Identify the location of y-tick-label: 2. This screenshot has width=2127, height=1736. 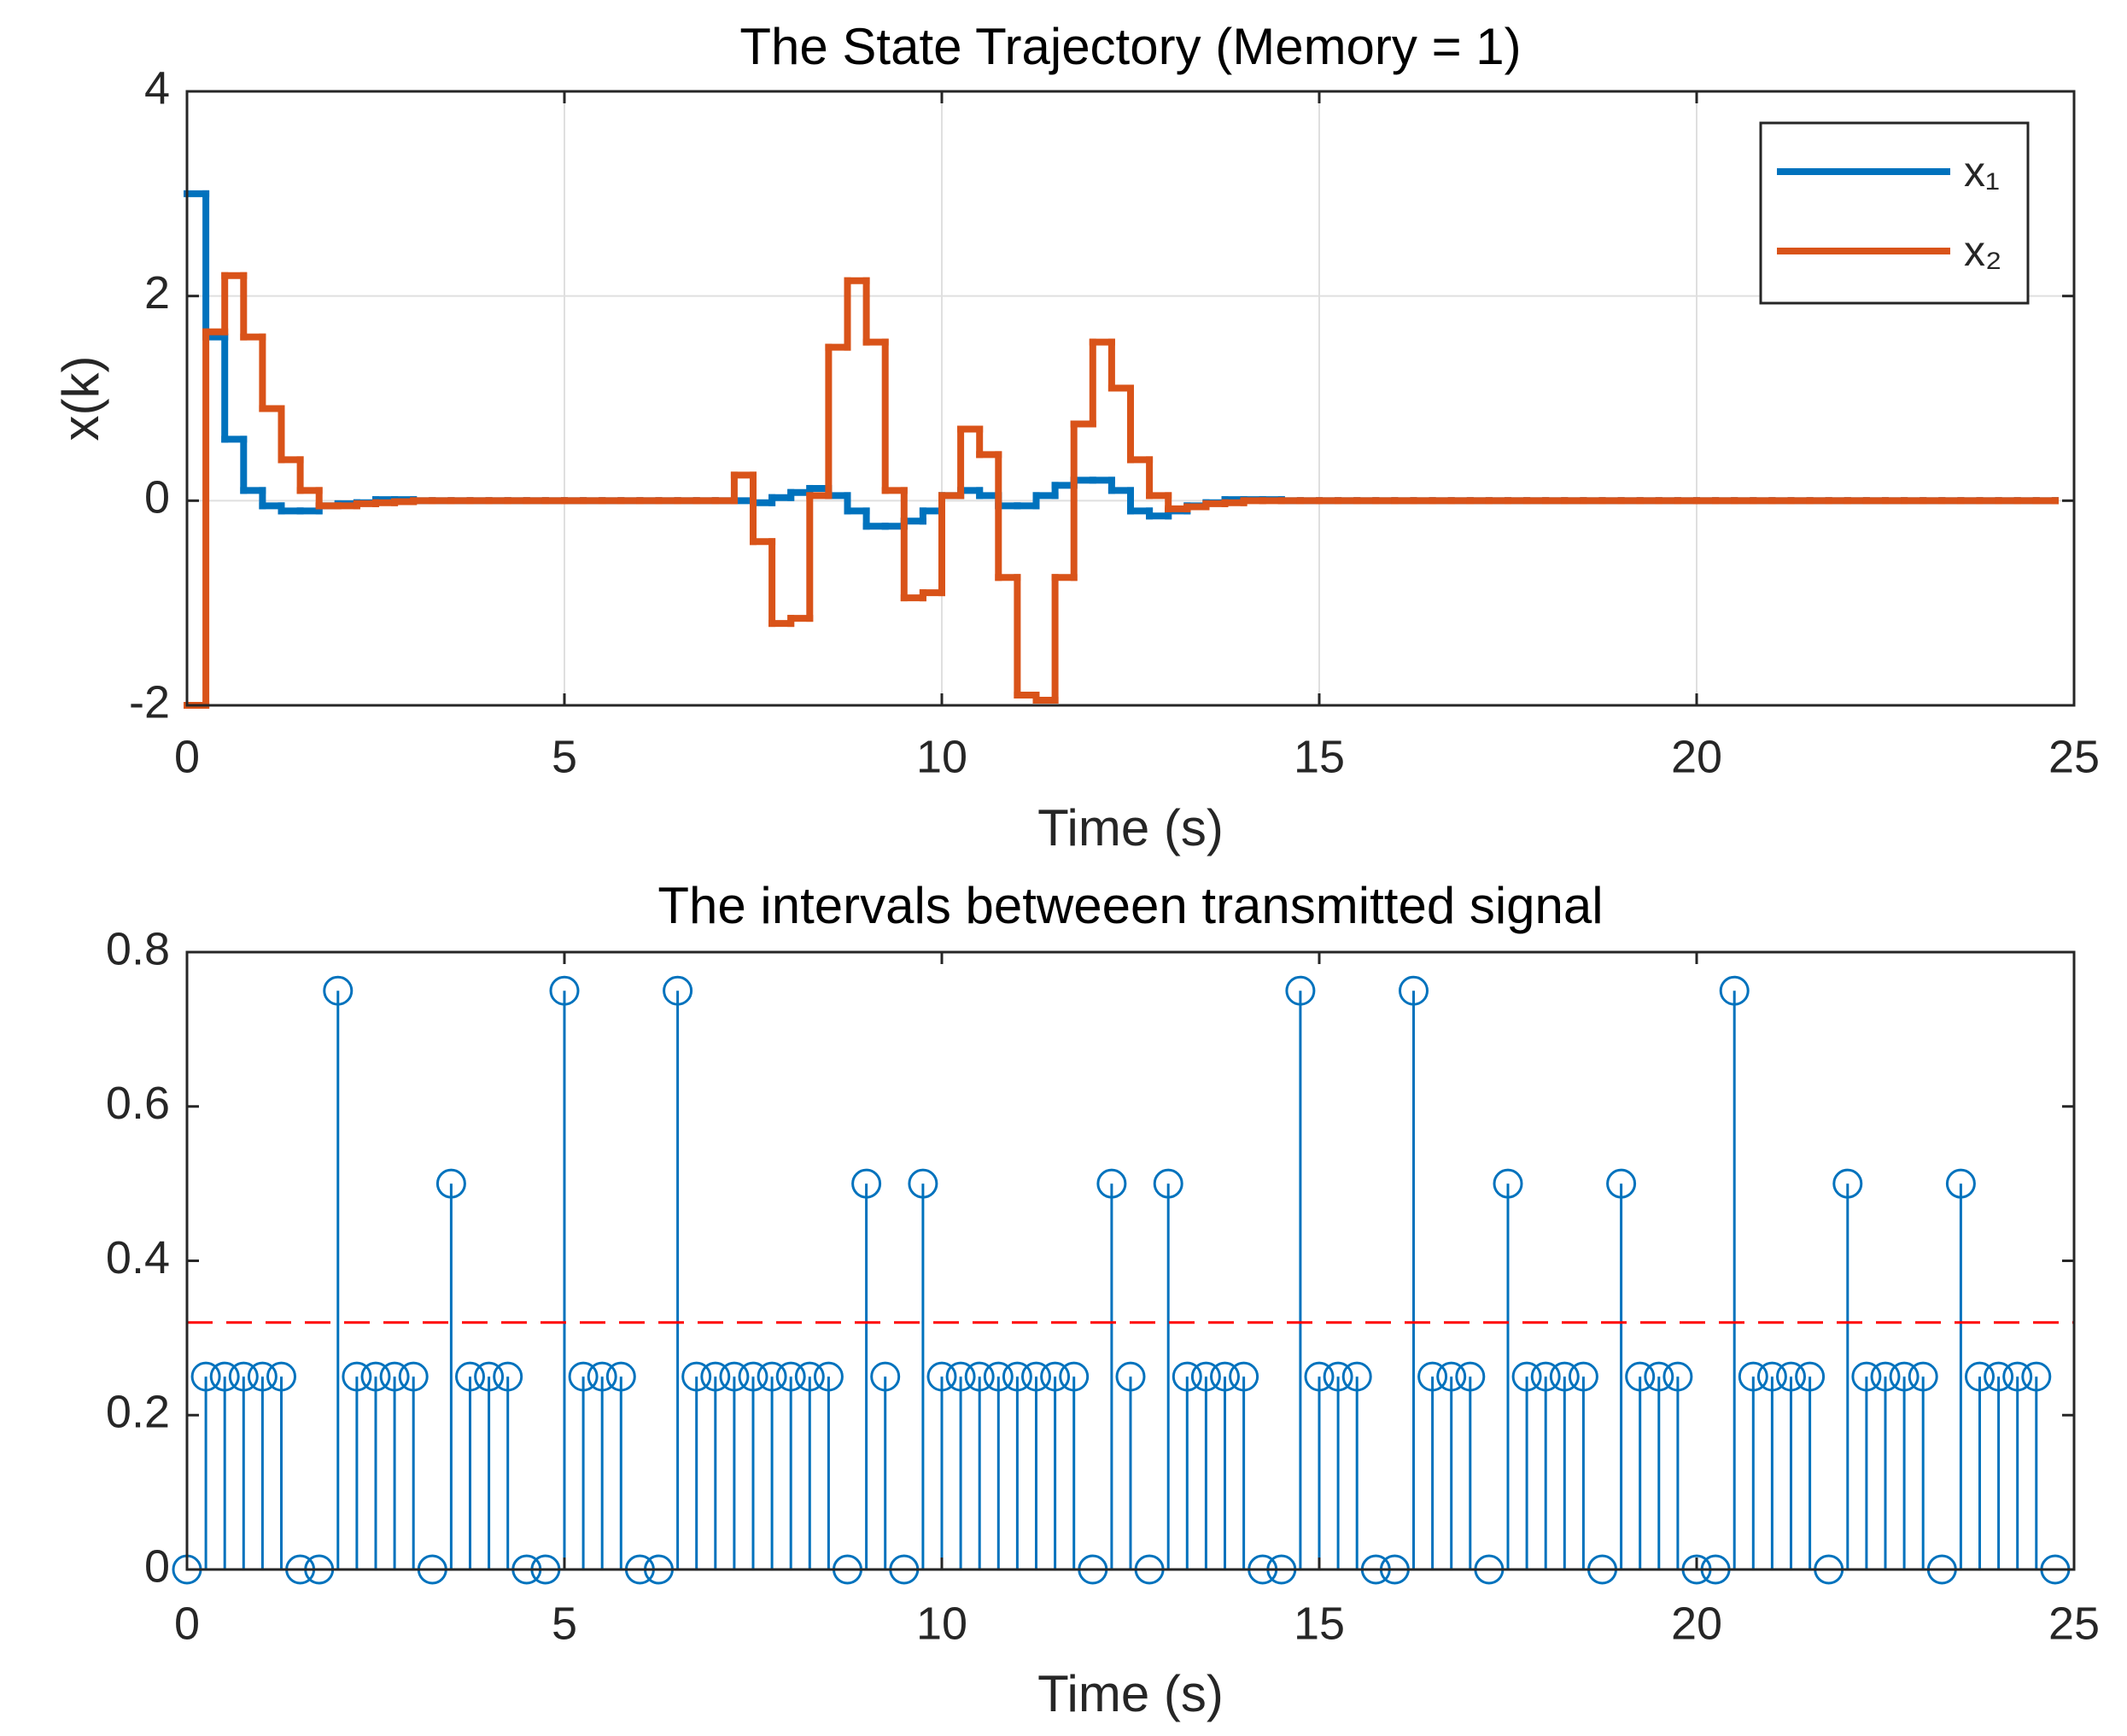
(157, 293).